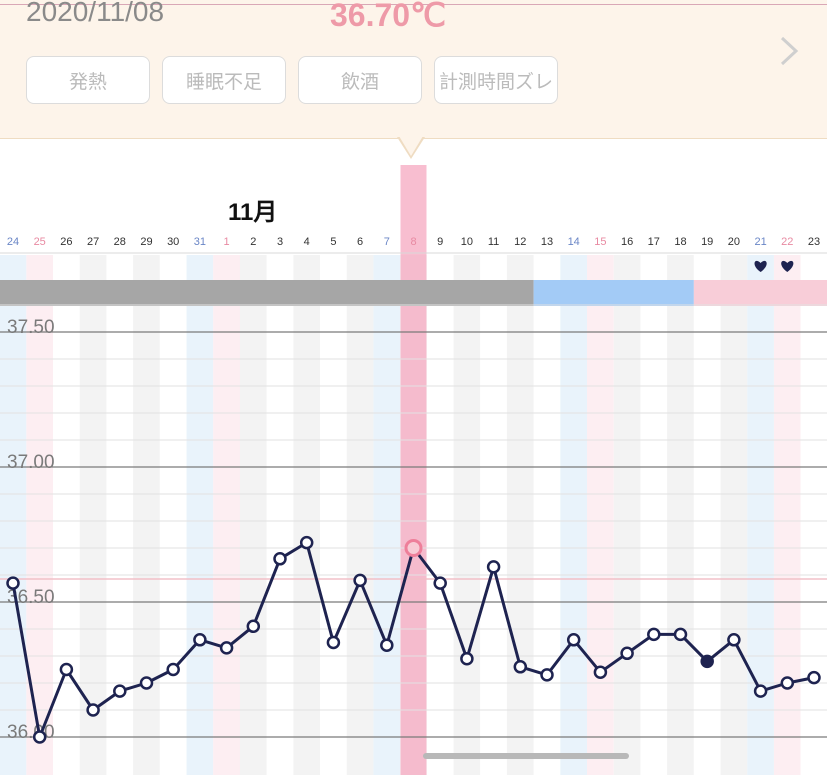 Image resolution: width=827 pixels, height=775 pixels. I want to click on day-label: 21, so click(760, 242).